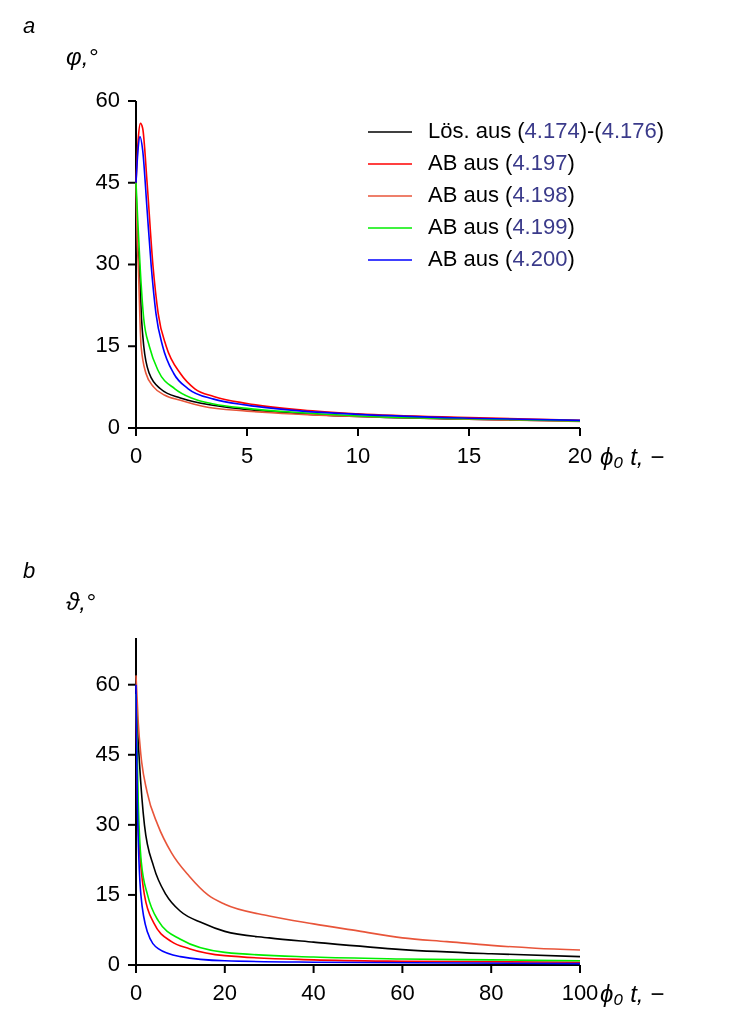 This screenshot has width=741, height=1016. I want to click on y-axis-title: φ,°, so click(82, 56).